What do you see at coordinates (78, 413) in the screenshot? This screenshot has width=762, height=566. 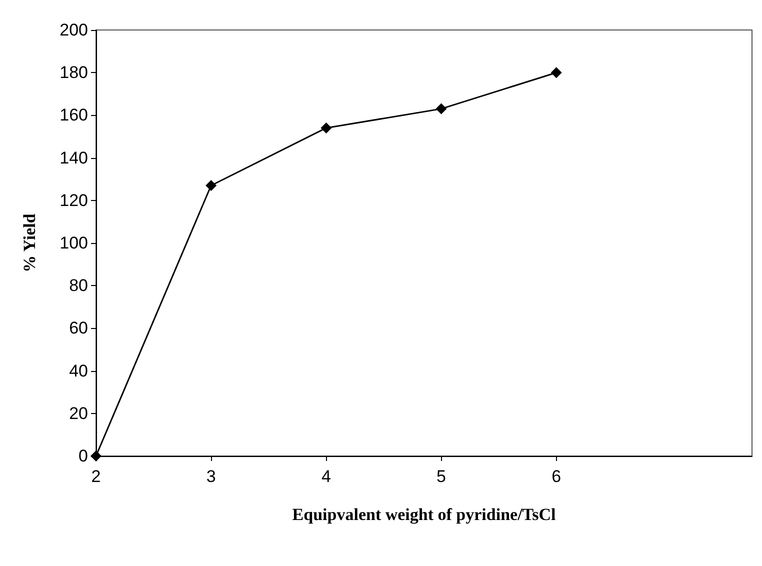 I see `y-tick-label: 20` at bounding box center [78, 413].